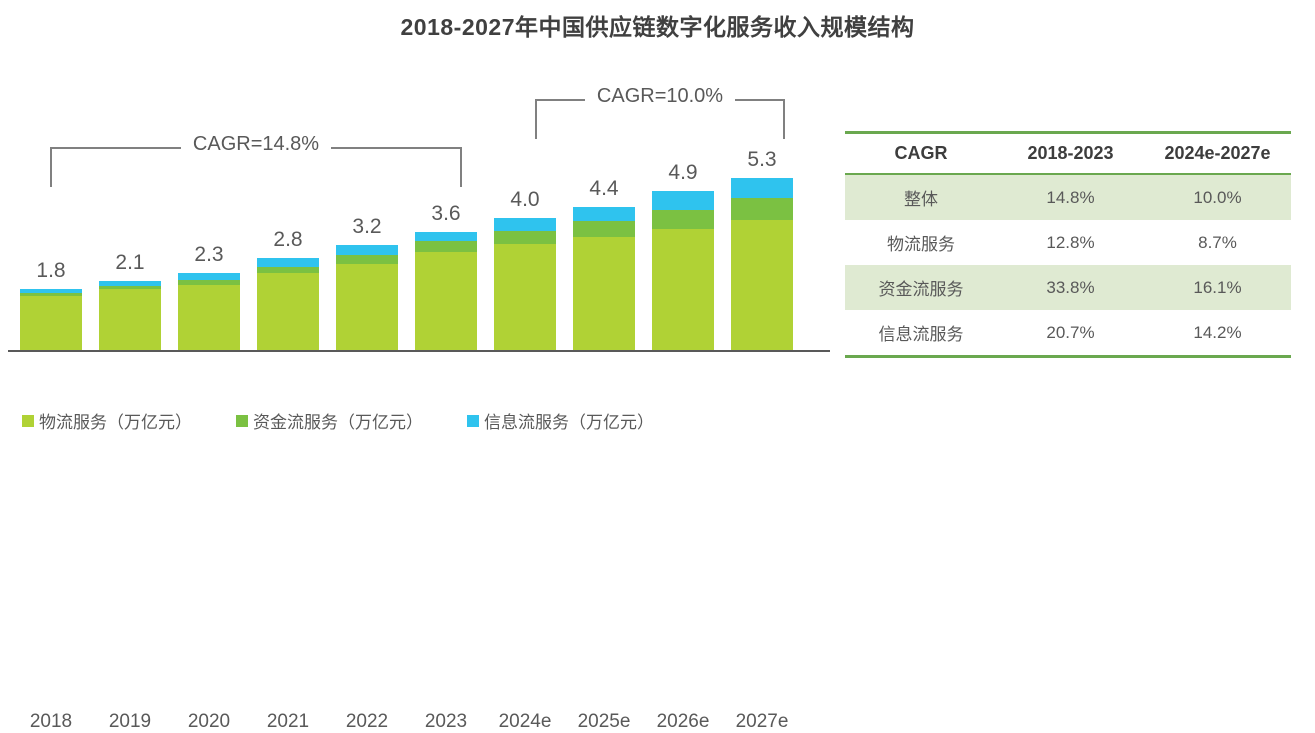  Describe the element at coordinates (367, 721) in the screenshot. I see `x-axis-label-2022: 2022` at that location.